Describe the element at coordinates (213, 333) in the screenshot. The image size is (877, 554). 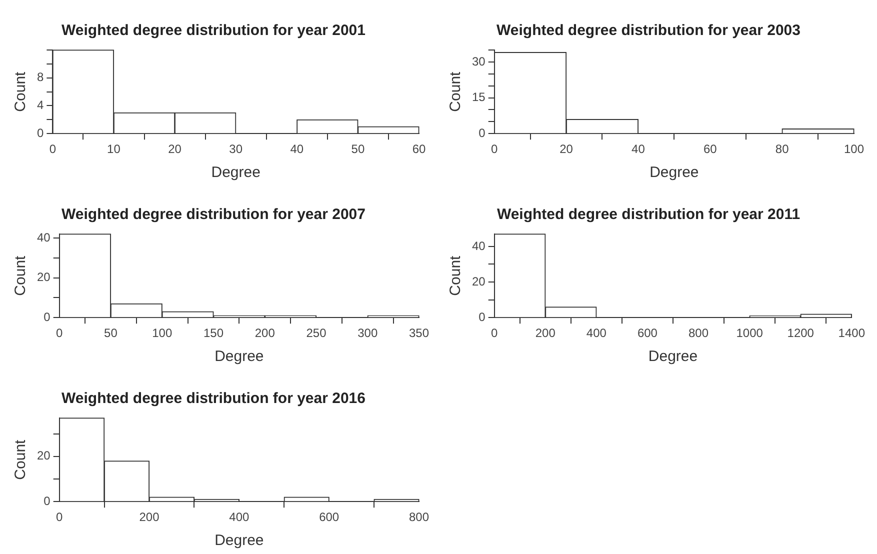
I see `x-tick-label: 150` at that location.